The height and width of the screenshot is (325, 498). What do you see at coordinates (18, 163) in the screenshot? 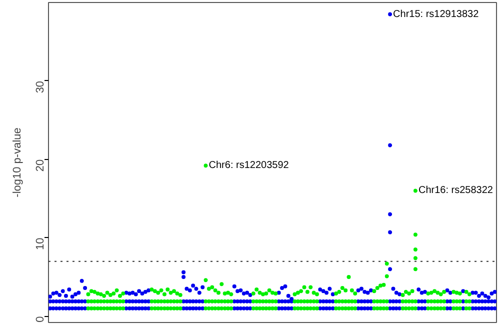
I see `y-axis-title: -log10 p-value` at bounding box center [18, 163].